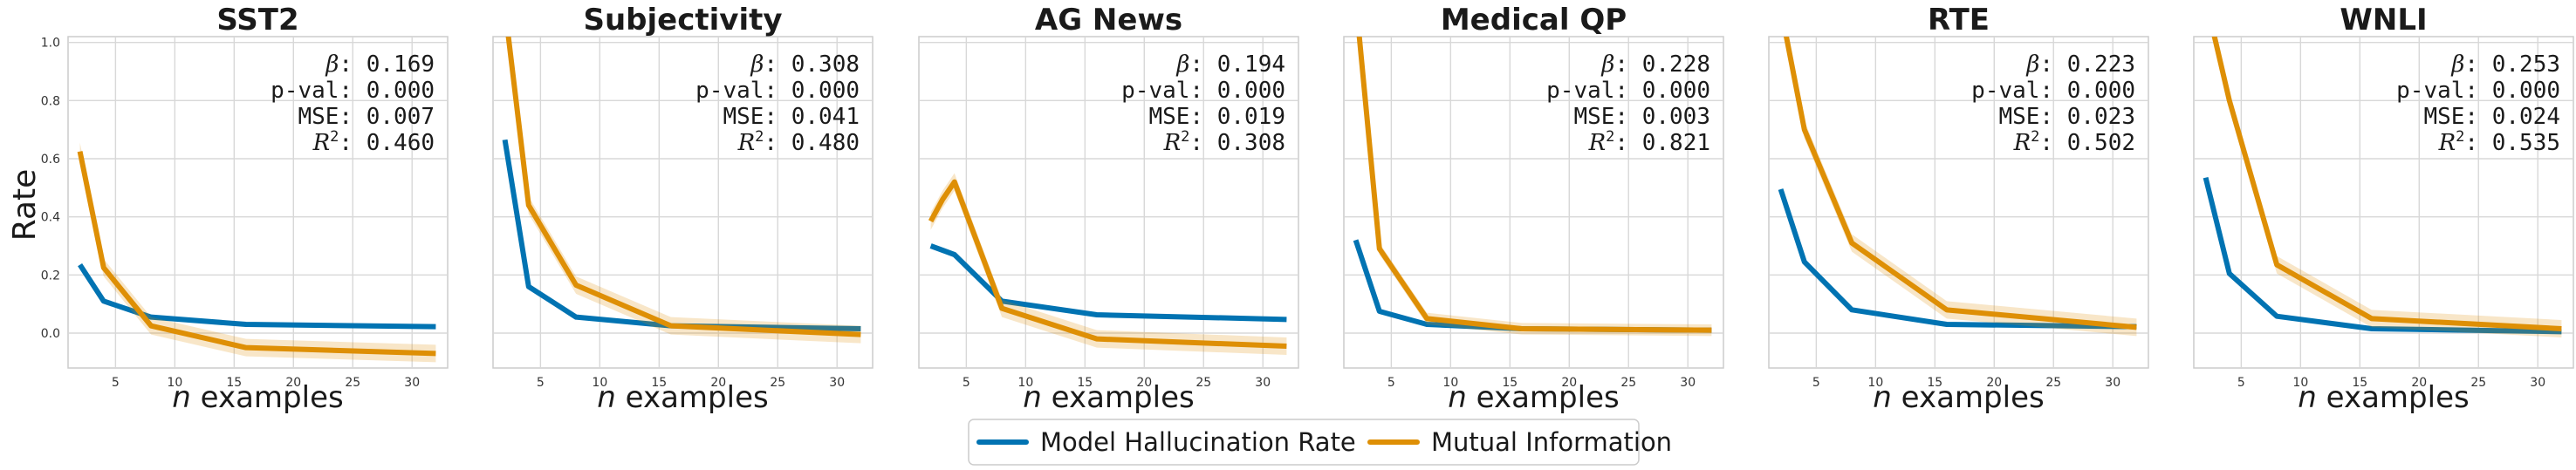 The image size is (2576, 470). Describe the element at coordinates (2066, 117) in the screenshot. I see `stat-mse: MSE: 0.023` at that location.